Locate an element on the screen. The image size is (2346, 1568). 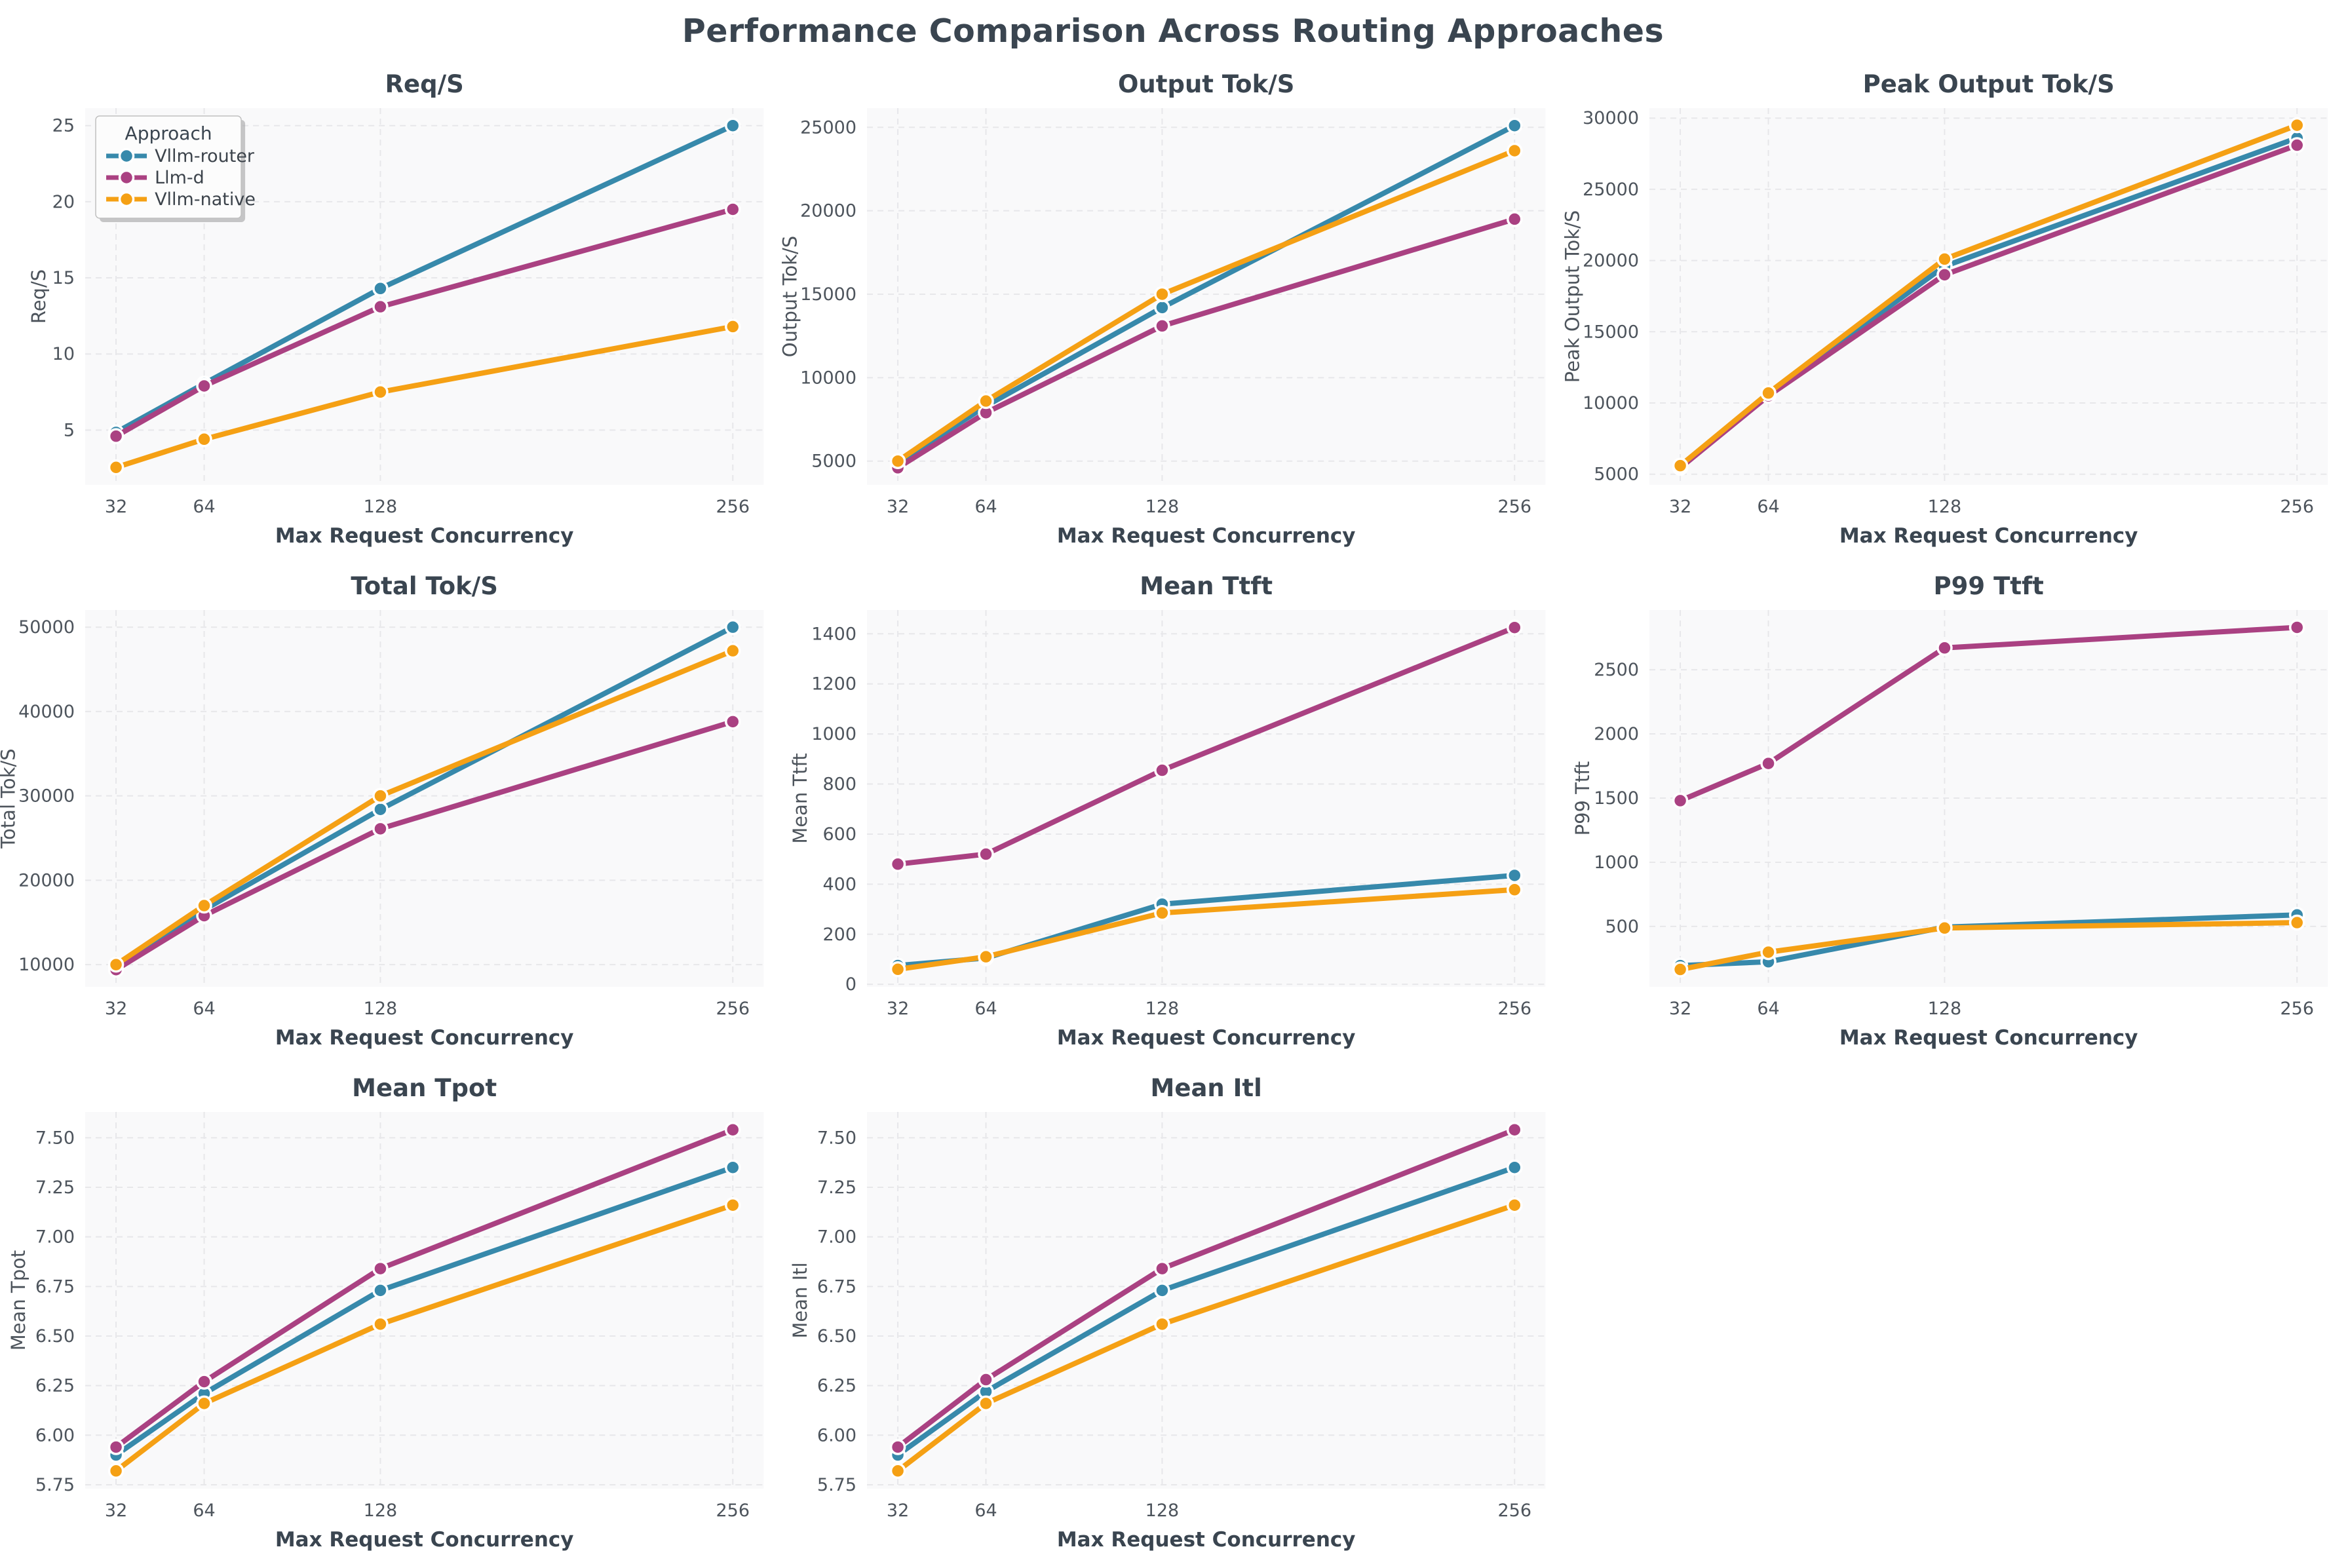
svg-text: 25 is located at coordinates (63, 126).